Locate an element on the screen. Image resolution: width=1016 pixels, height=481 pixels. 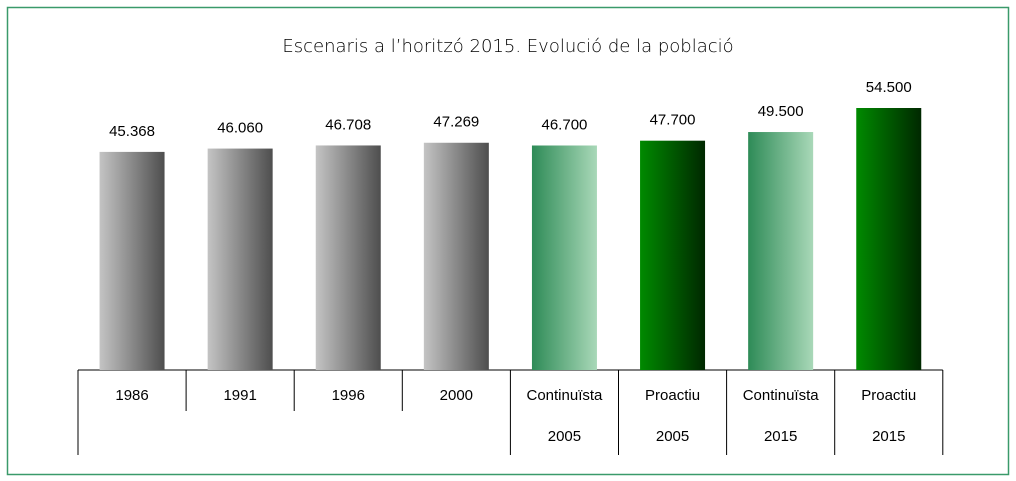
x-tick-label: 1991 is located at coordinates (239, 395).